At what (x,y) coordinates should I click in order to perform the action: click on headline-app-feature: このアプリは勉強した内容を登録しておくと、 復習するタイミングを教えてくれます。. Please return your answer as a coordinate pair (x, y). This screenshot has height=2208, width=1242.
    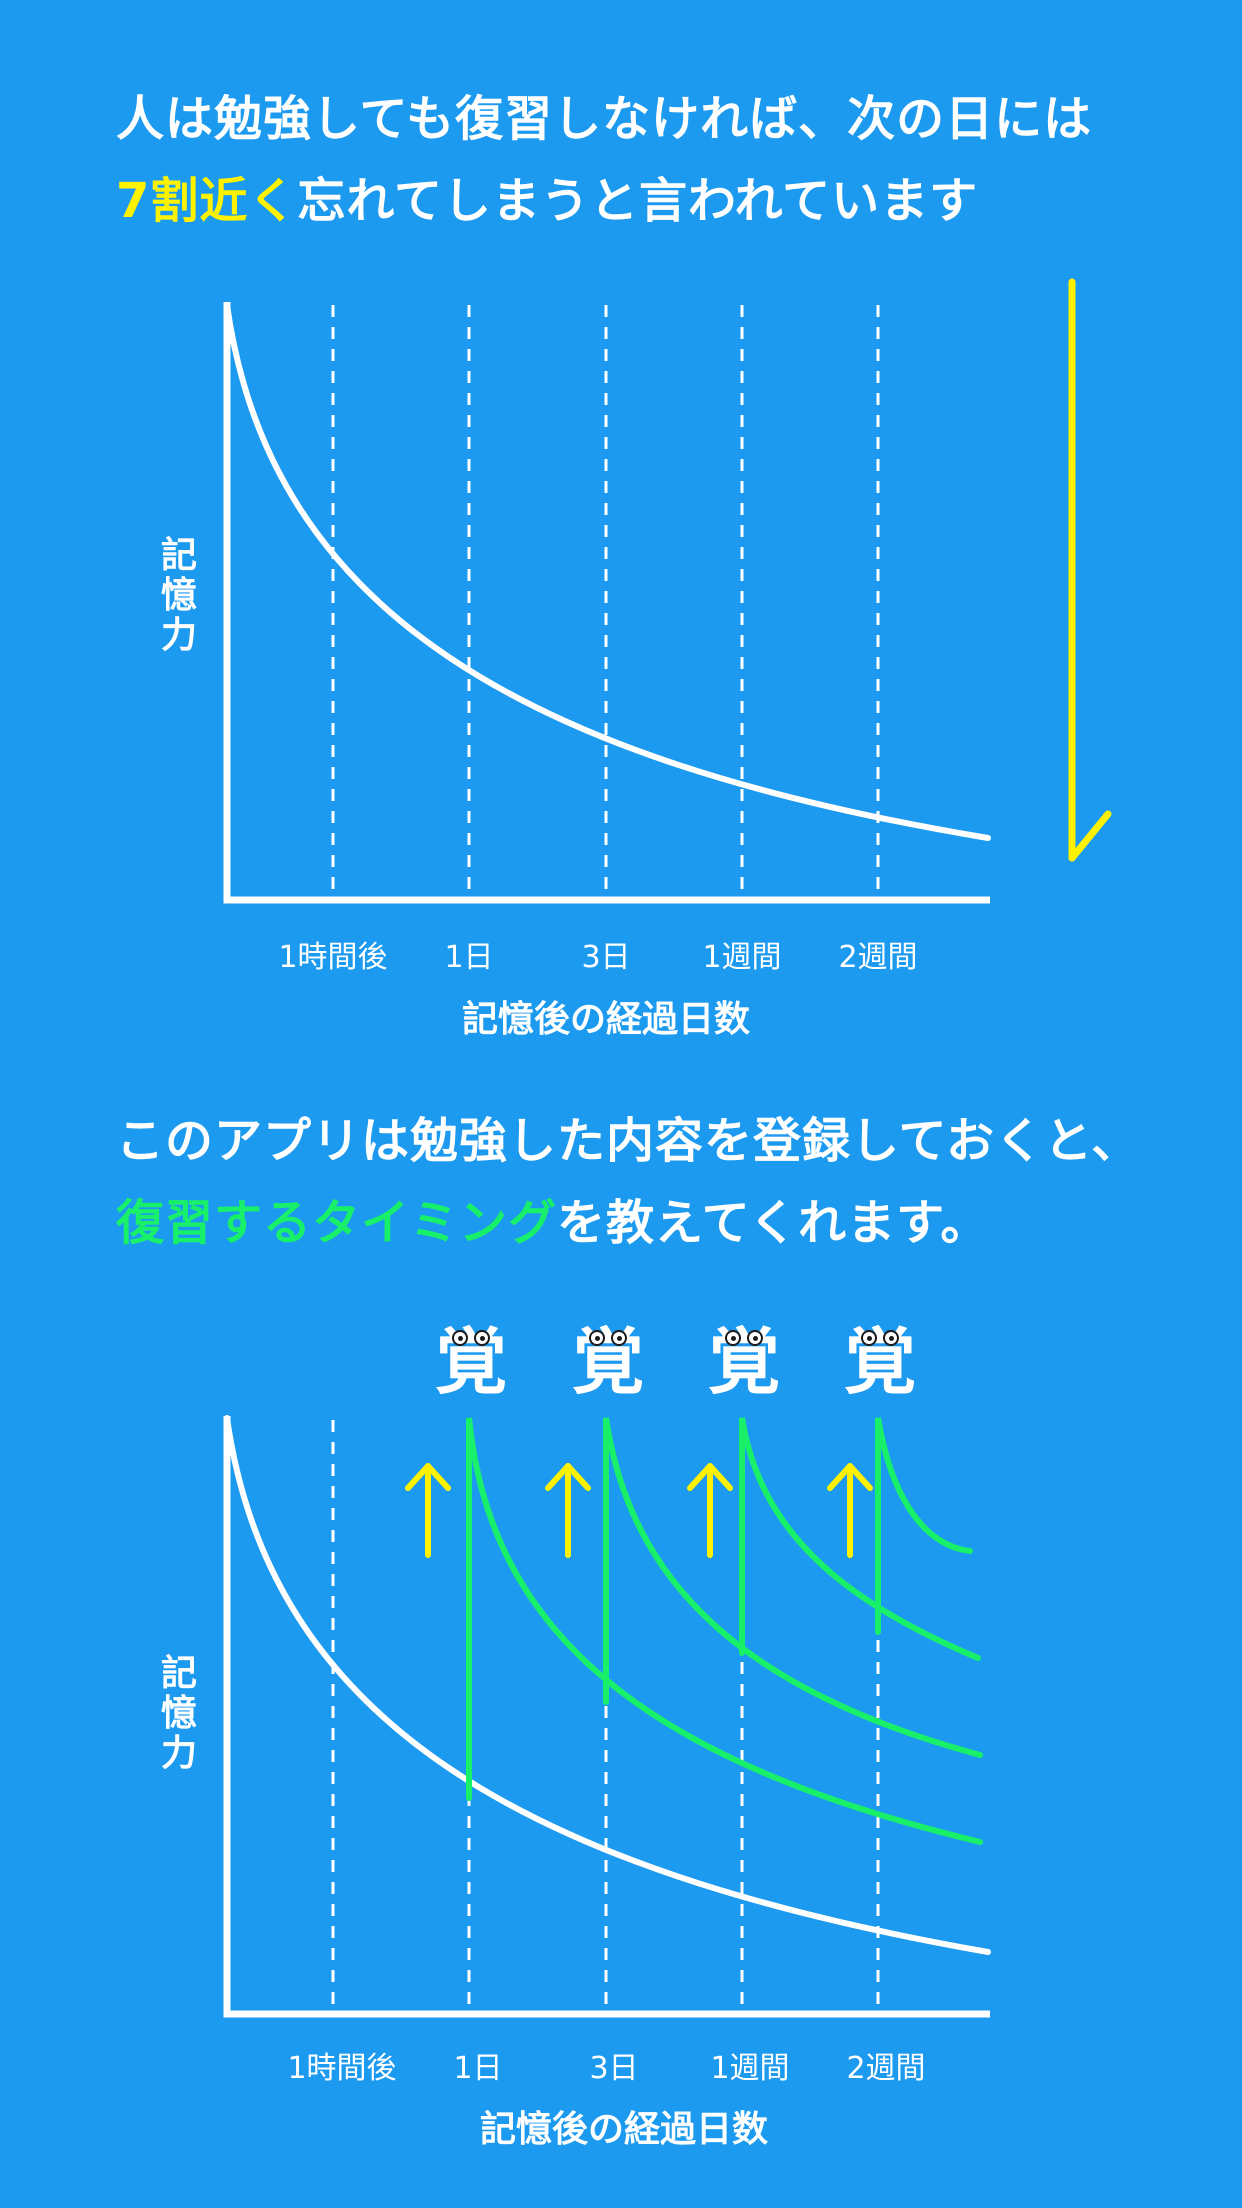
    Looking at the image, I should click on (628, 1182).